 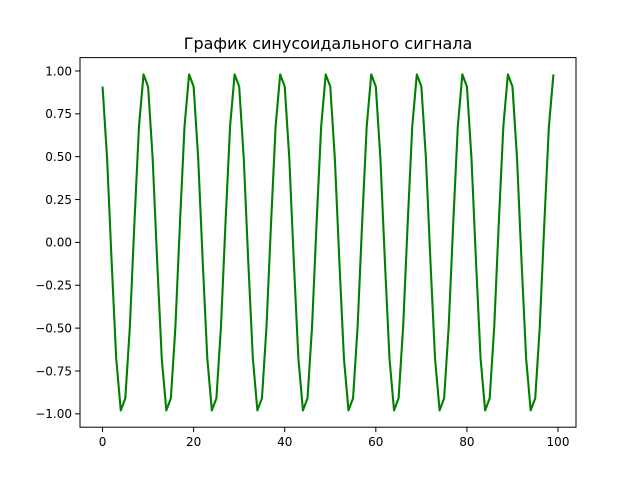 I want to click on chart-title: График синусоидального сигнала, so click(x=328, y=43).